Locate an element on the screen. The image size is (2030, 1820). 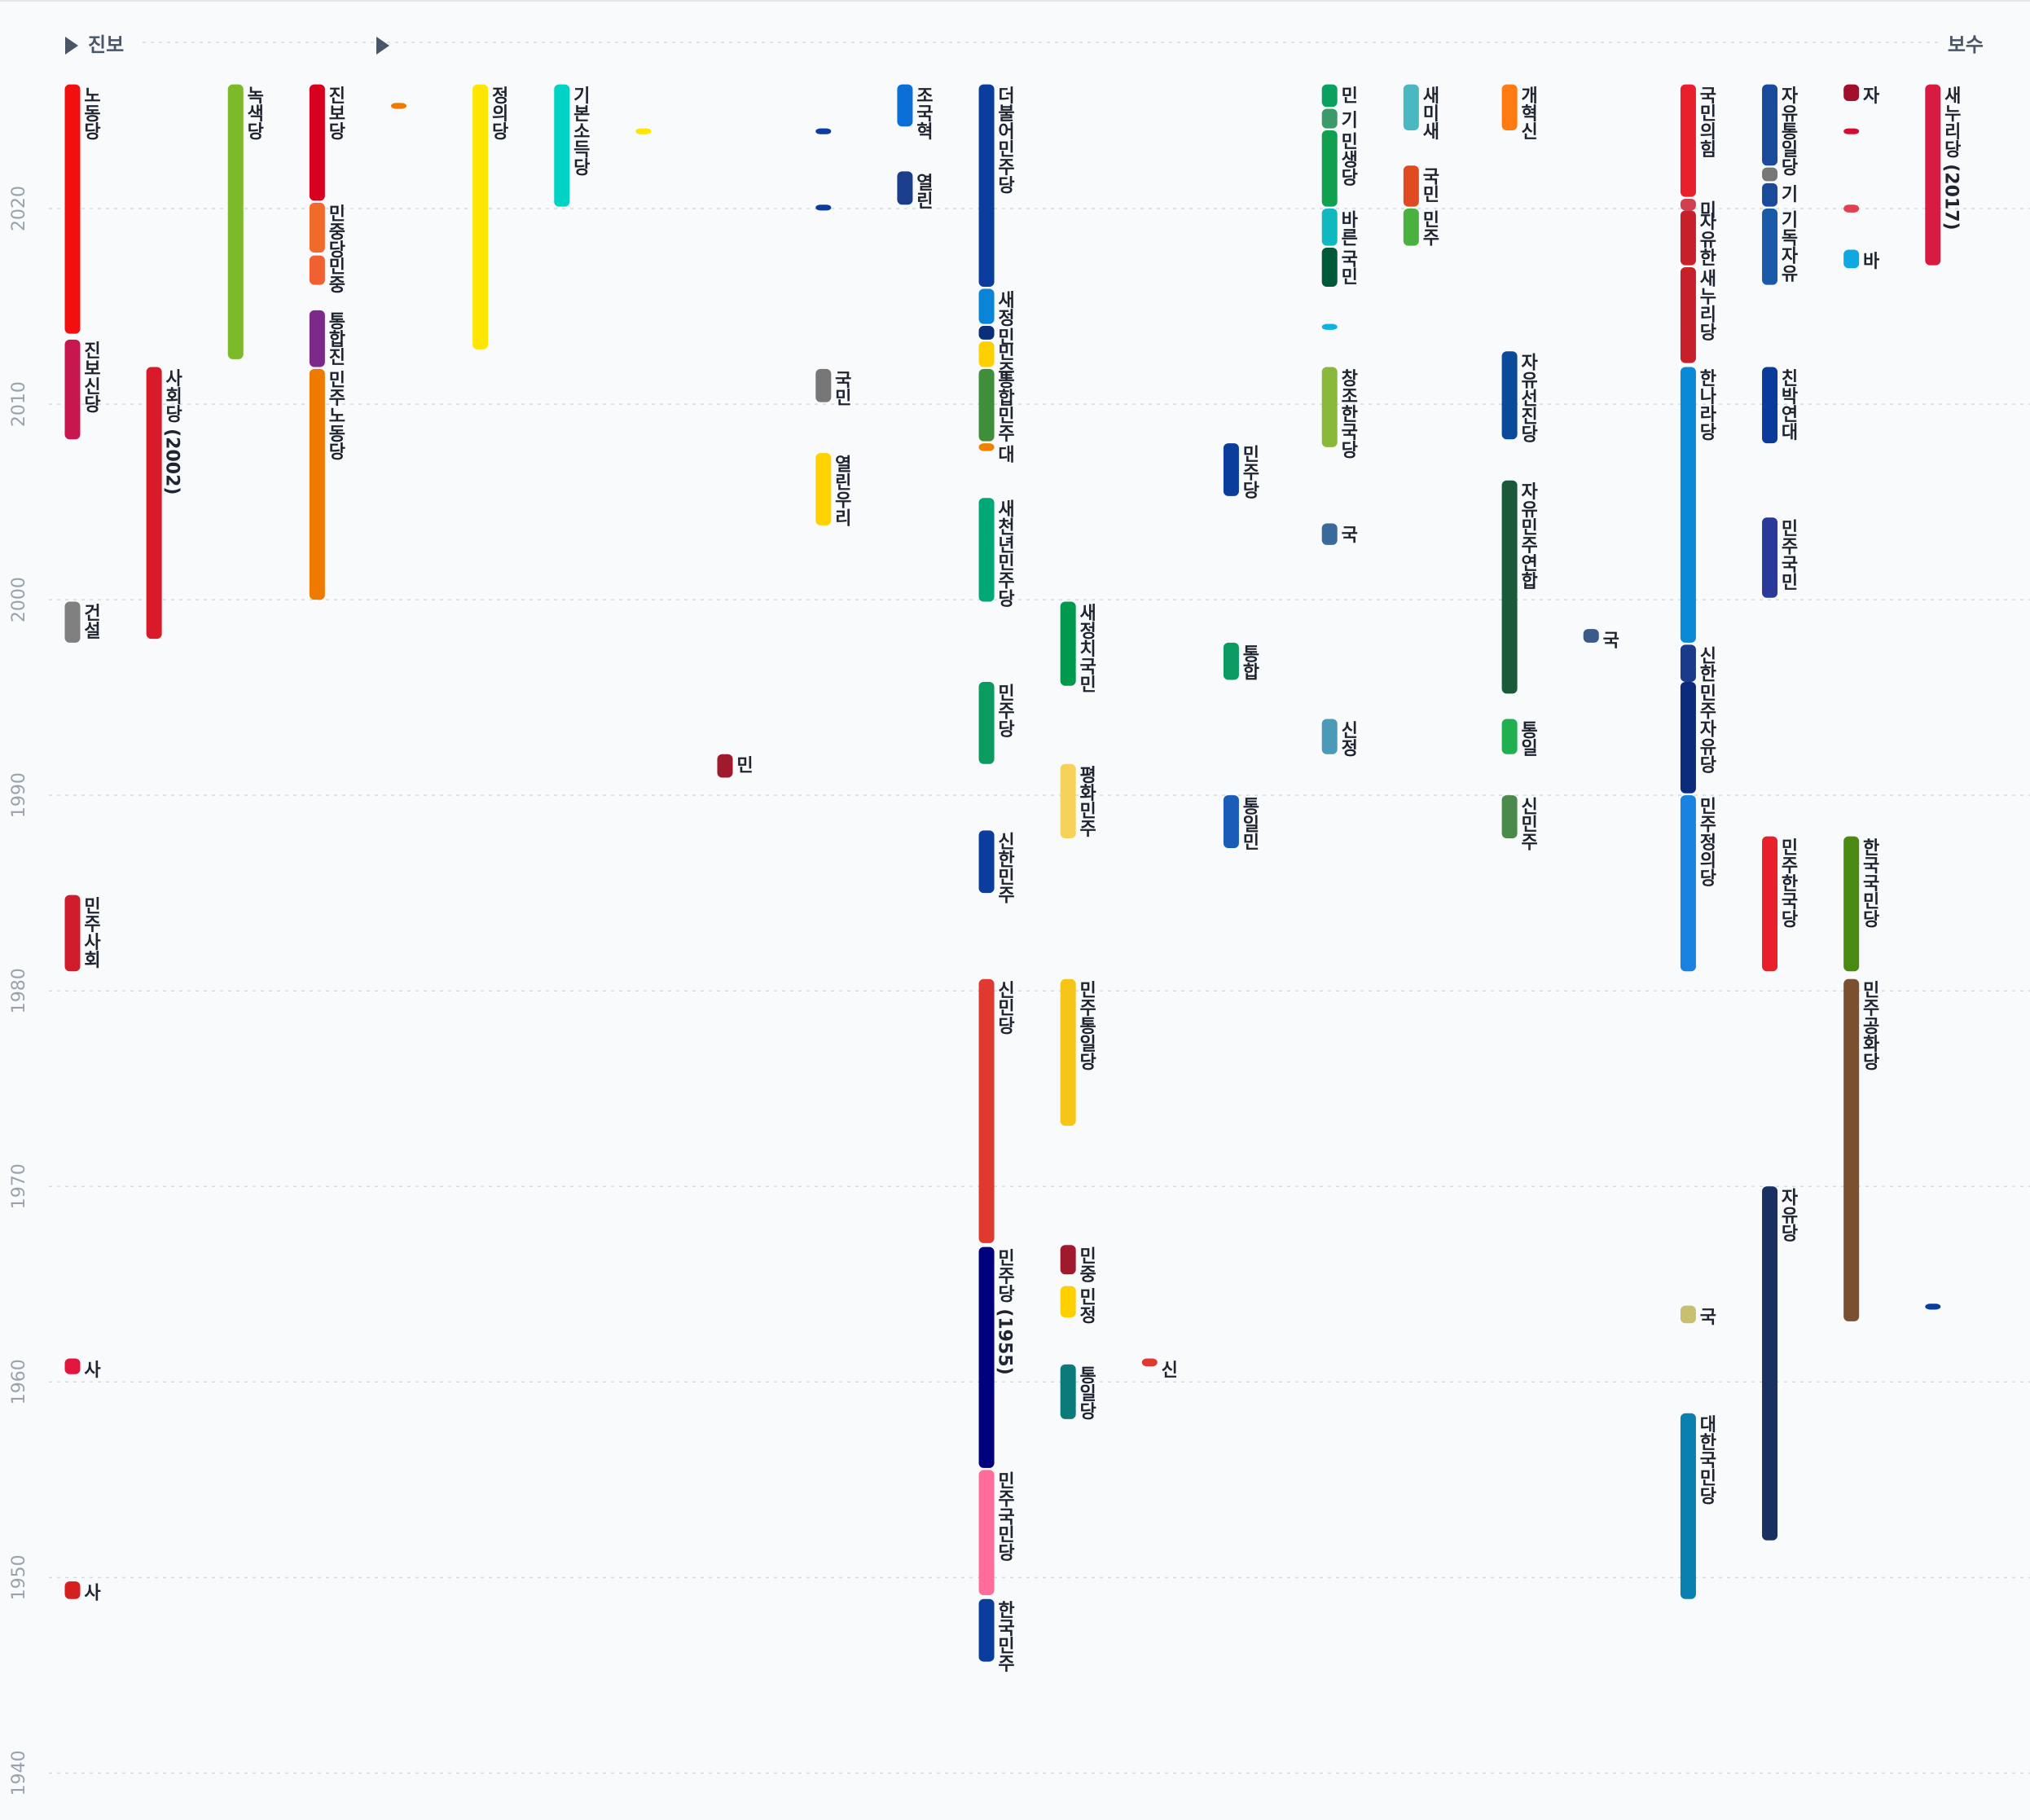
y-tick-label: 2000 is located at coordinates (19, 600).